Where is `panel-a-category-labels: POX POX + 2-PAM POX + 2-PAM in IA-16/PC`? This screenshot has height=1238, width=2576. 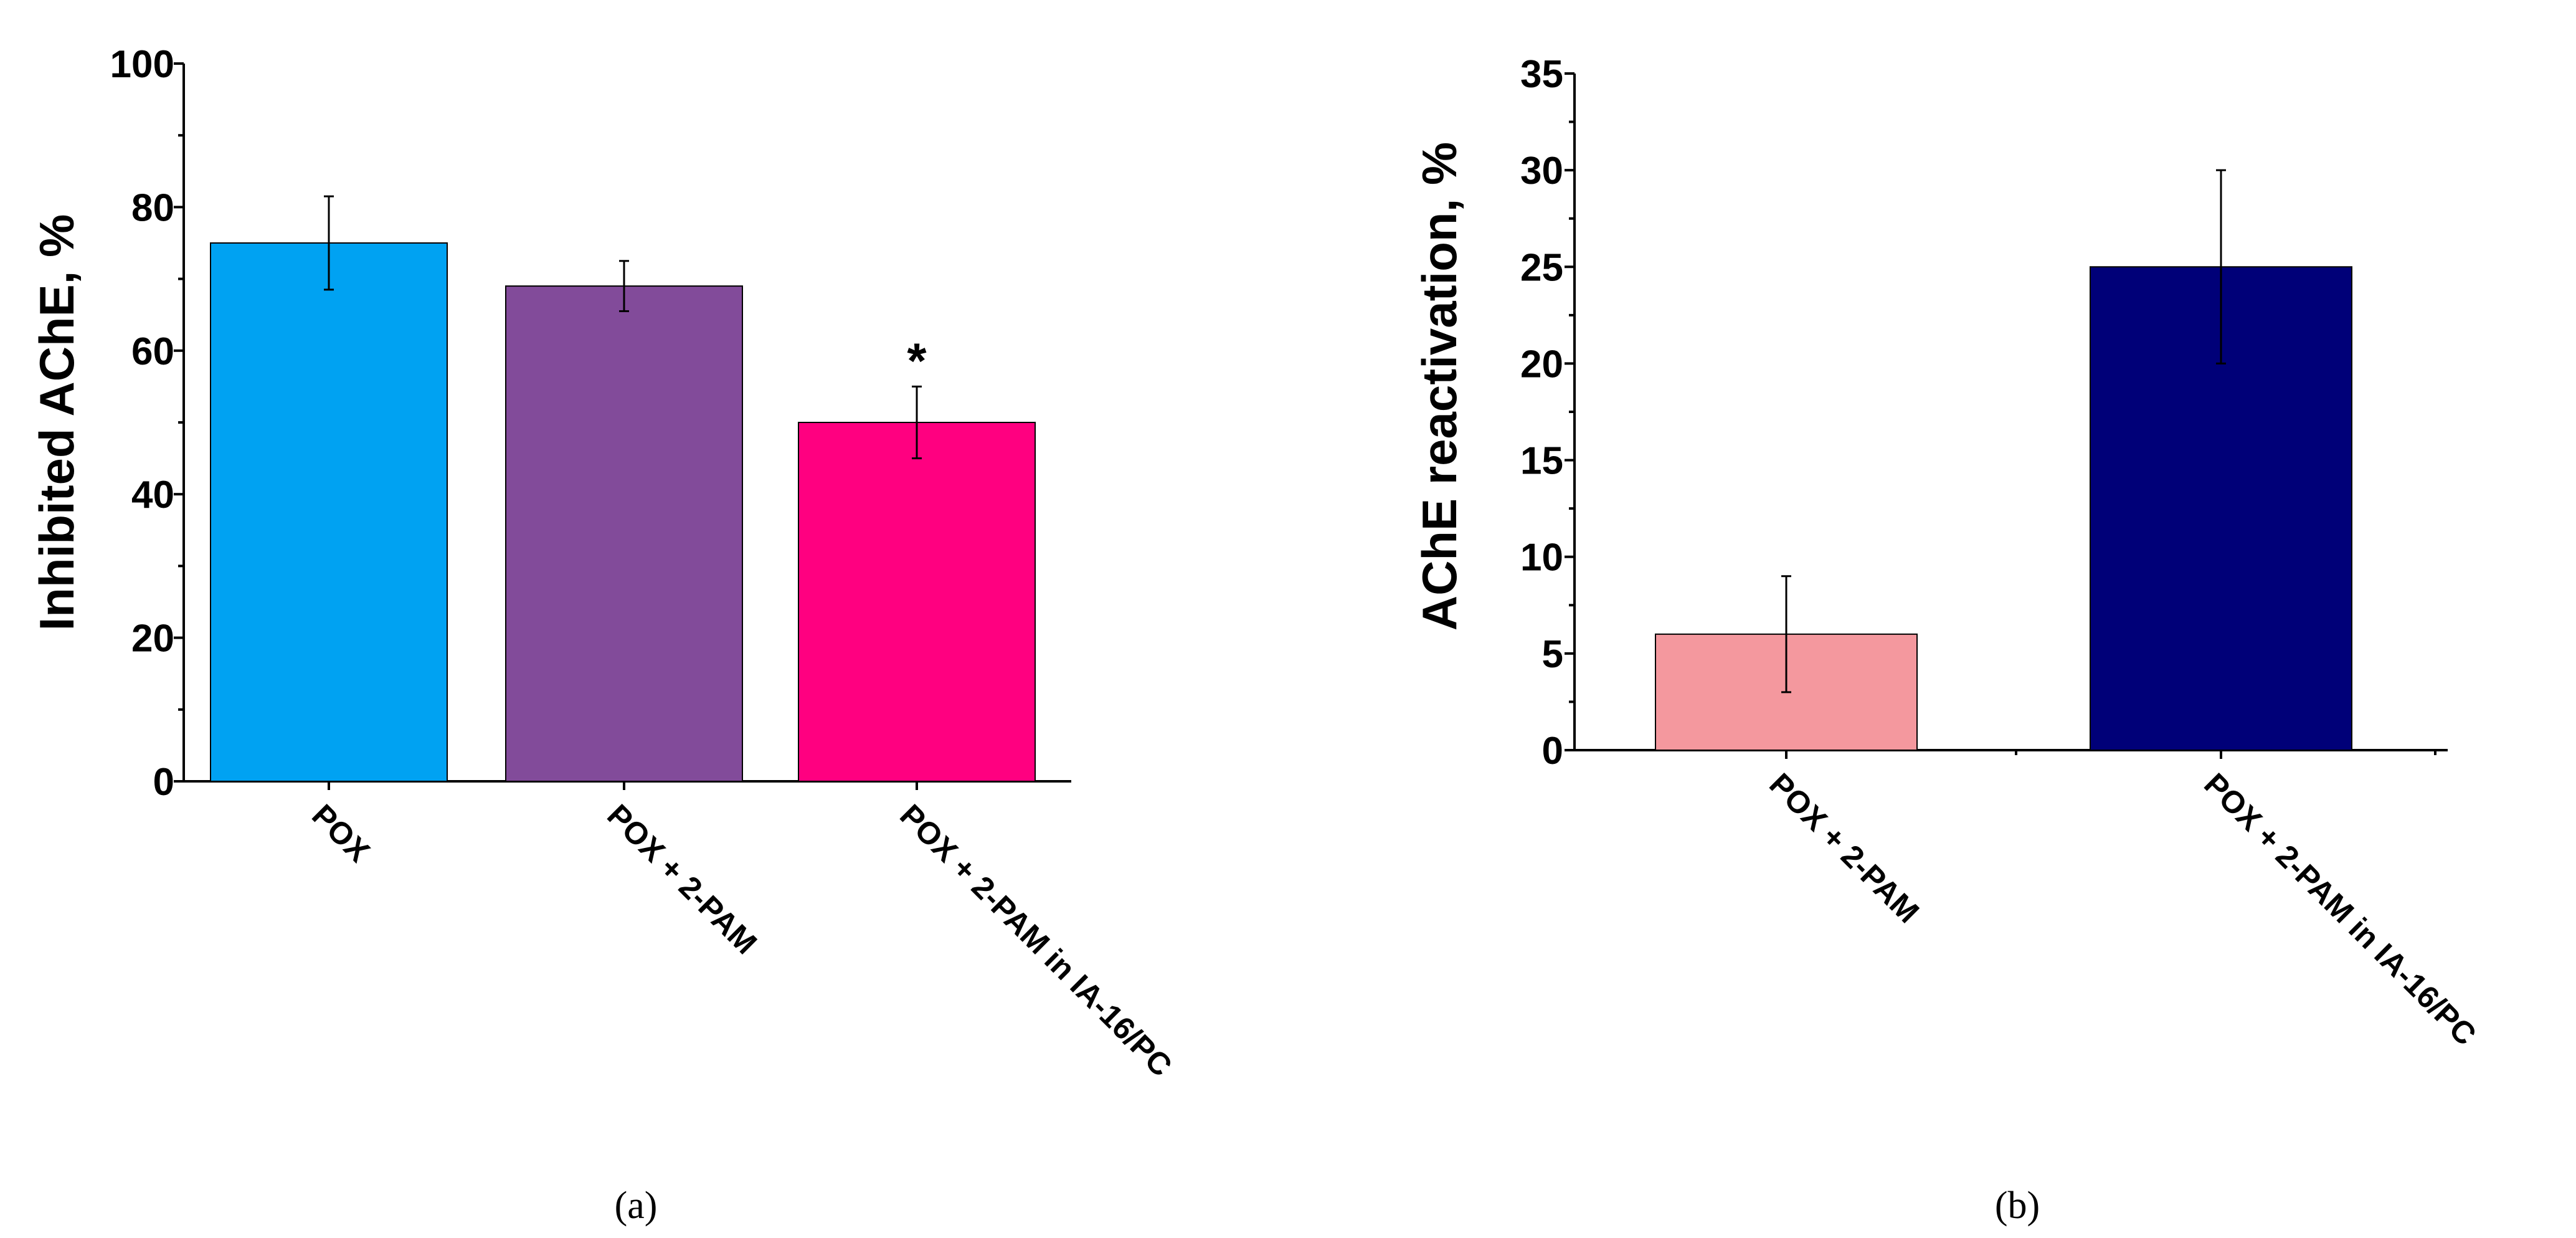
panel-a-category-labels: POX POX + 2-PAM POX + 2-PAM in IA-16/PC is located at coordinates (742, 932).